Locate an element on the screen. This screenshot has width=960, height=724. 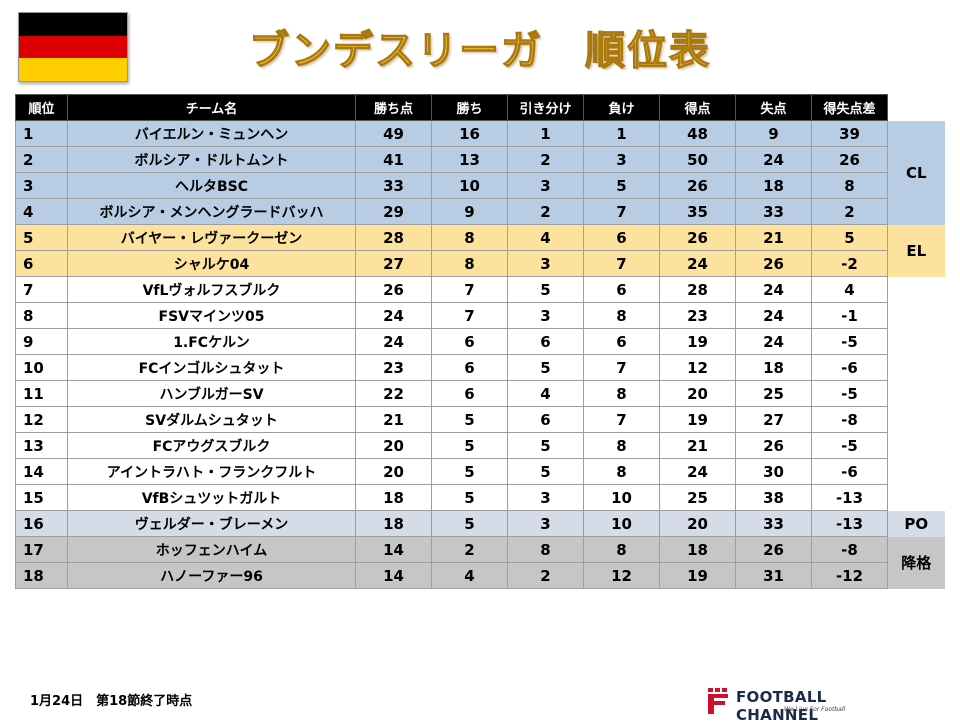
table-row: 7 VfLヴォルフスブルク 26 7 5 6 28 24 4 is located at coordinates (480, 289).